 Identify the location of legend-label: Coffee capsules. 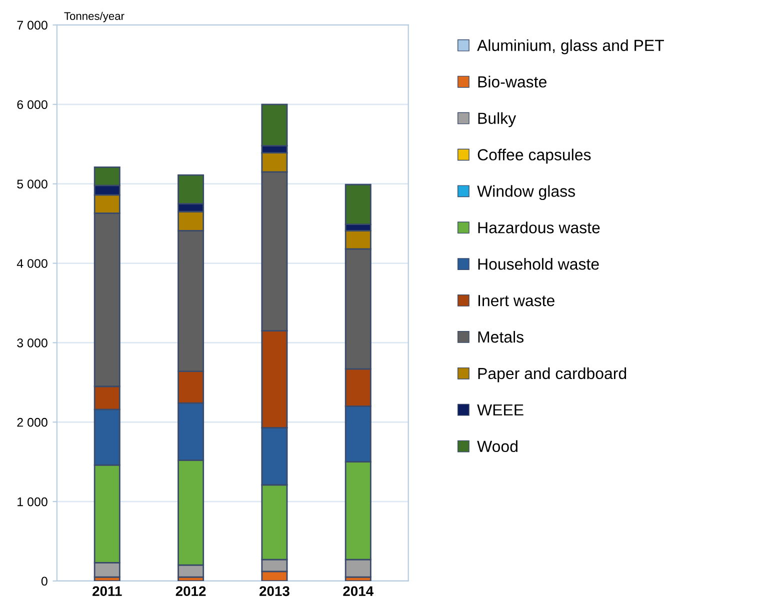
(534, 156).